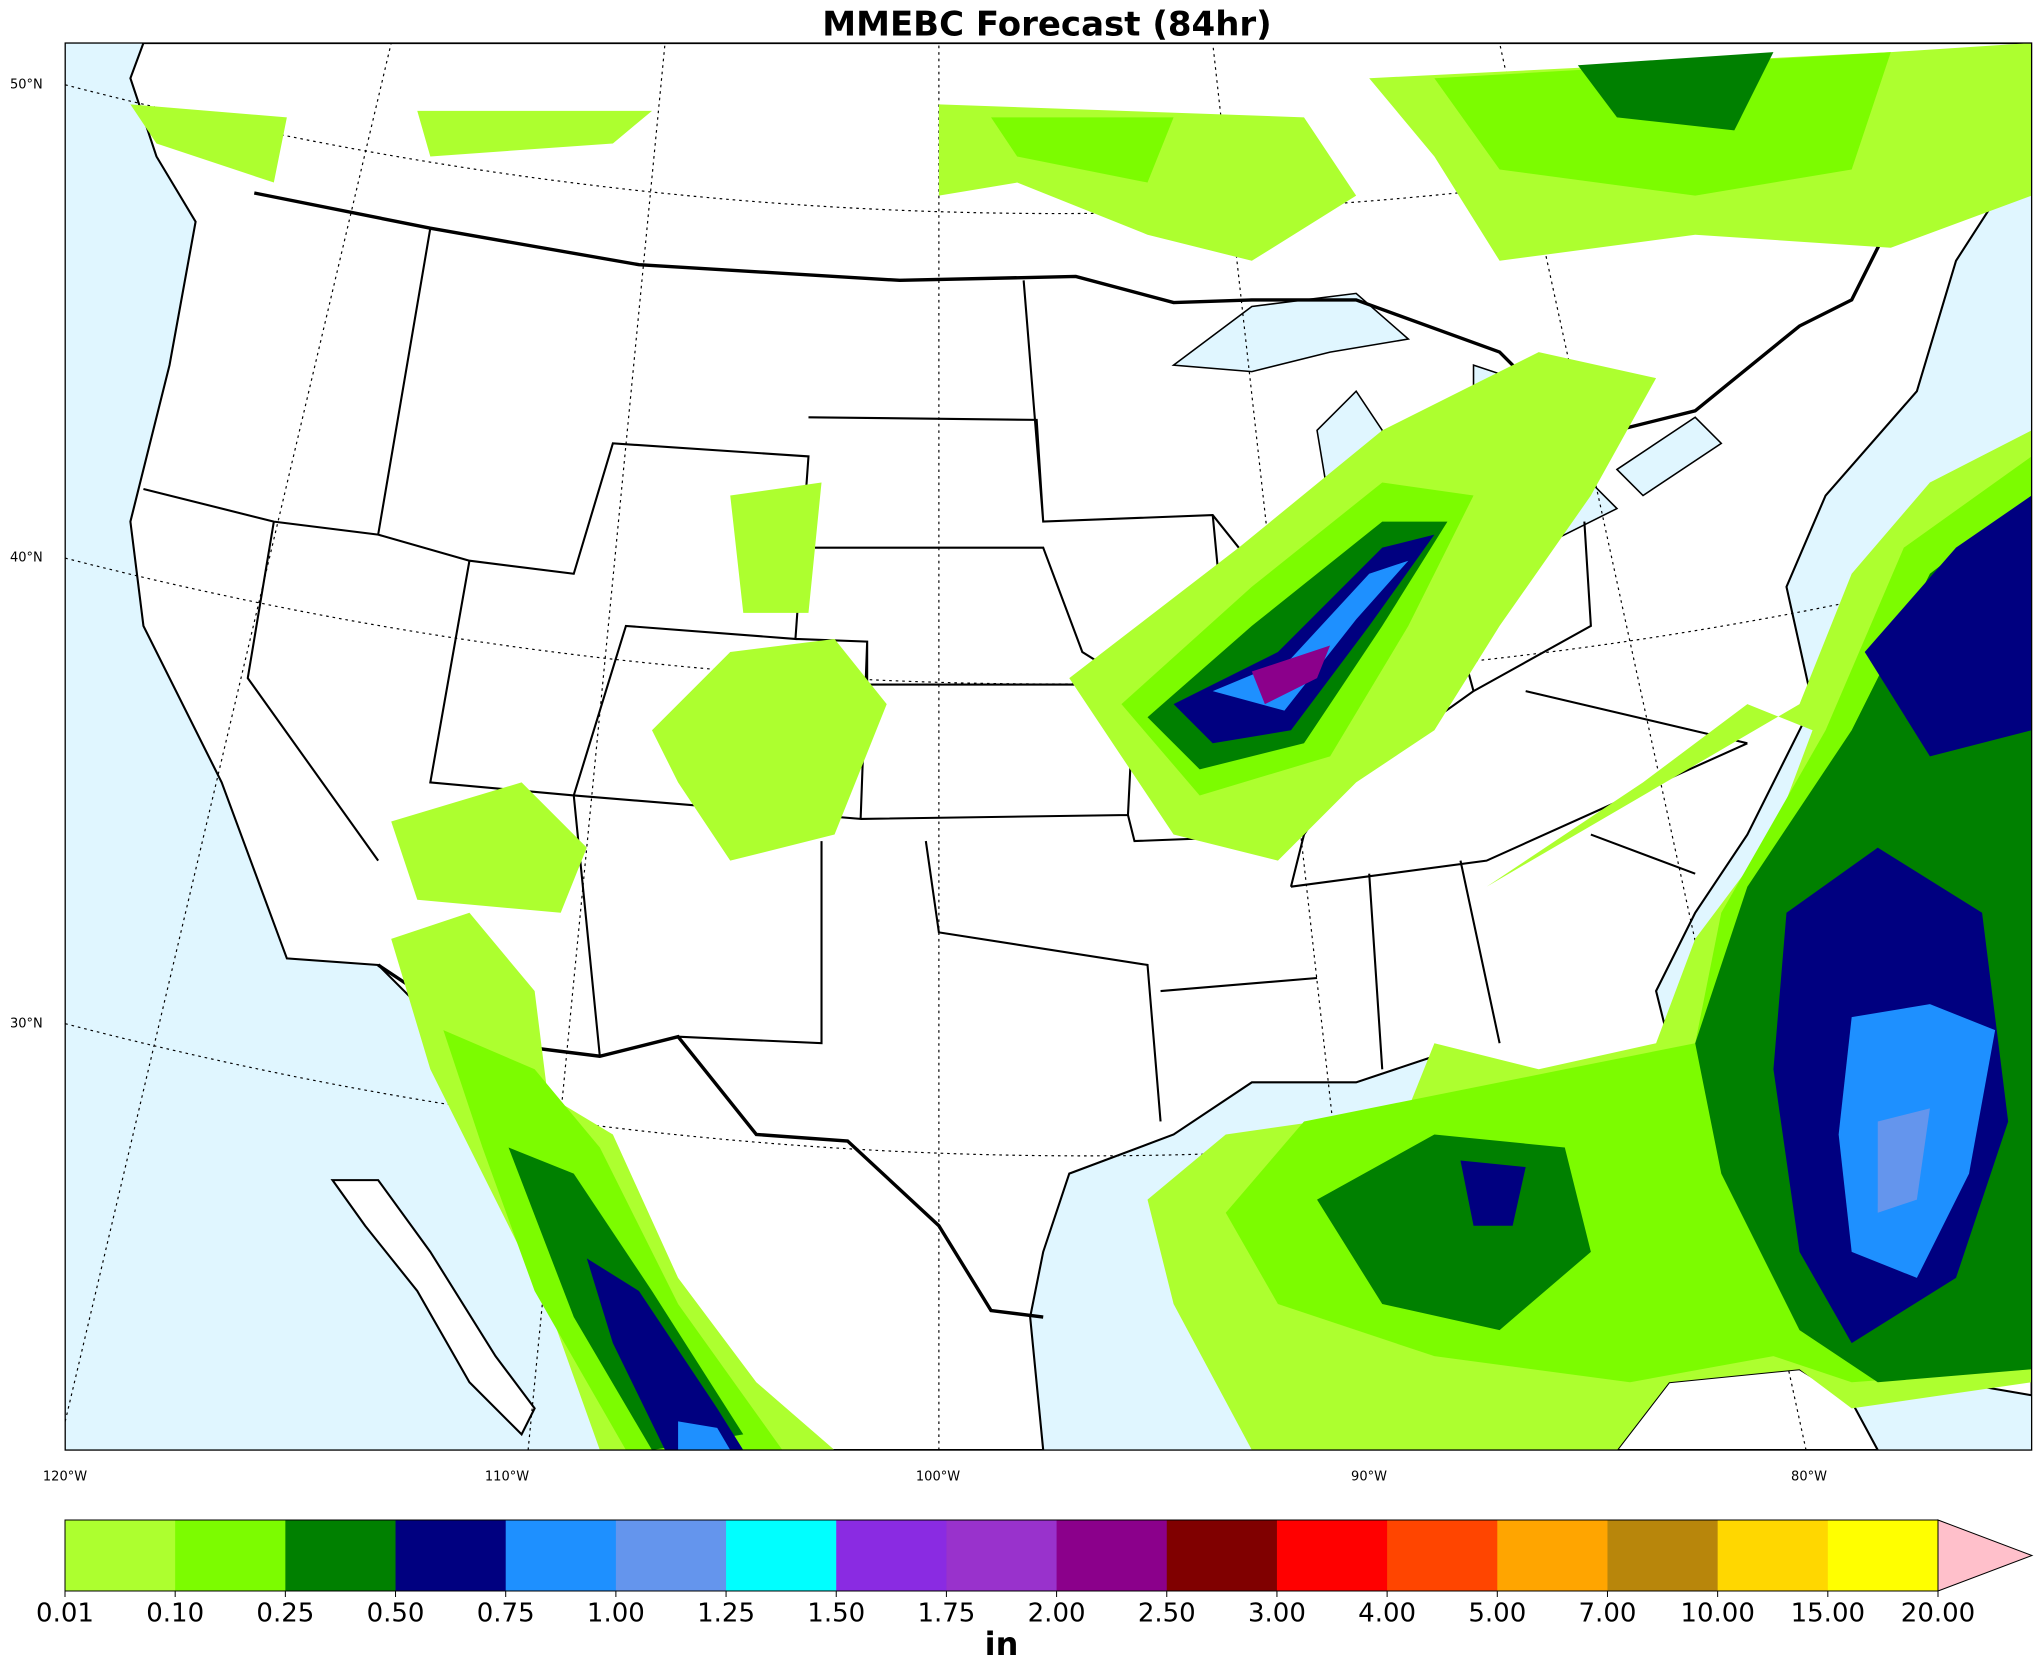 The height and width of the screenshot is (1666, 2034). Describe the element at coordinates (1828, 1614) in the screenshot. I see `colorbar-tick-label: 15.00` at that location.